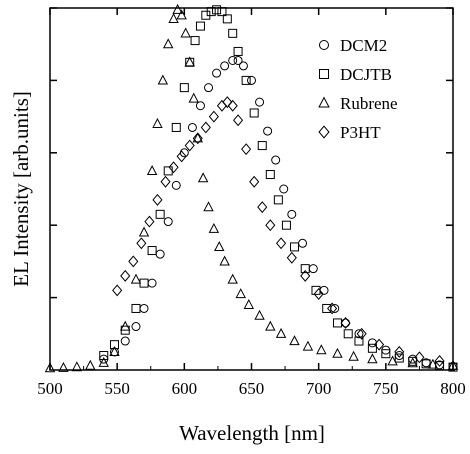 The image size is (470, 454). What do you see at coordinates (50, 388) in the screenshot?
I see `x-tick-label: 500` at bounding box center [50, 388].